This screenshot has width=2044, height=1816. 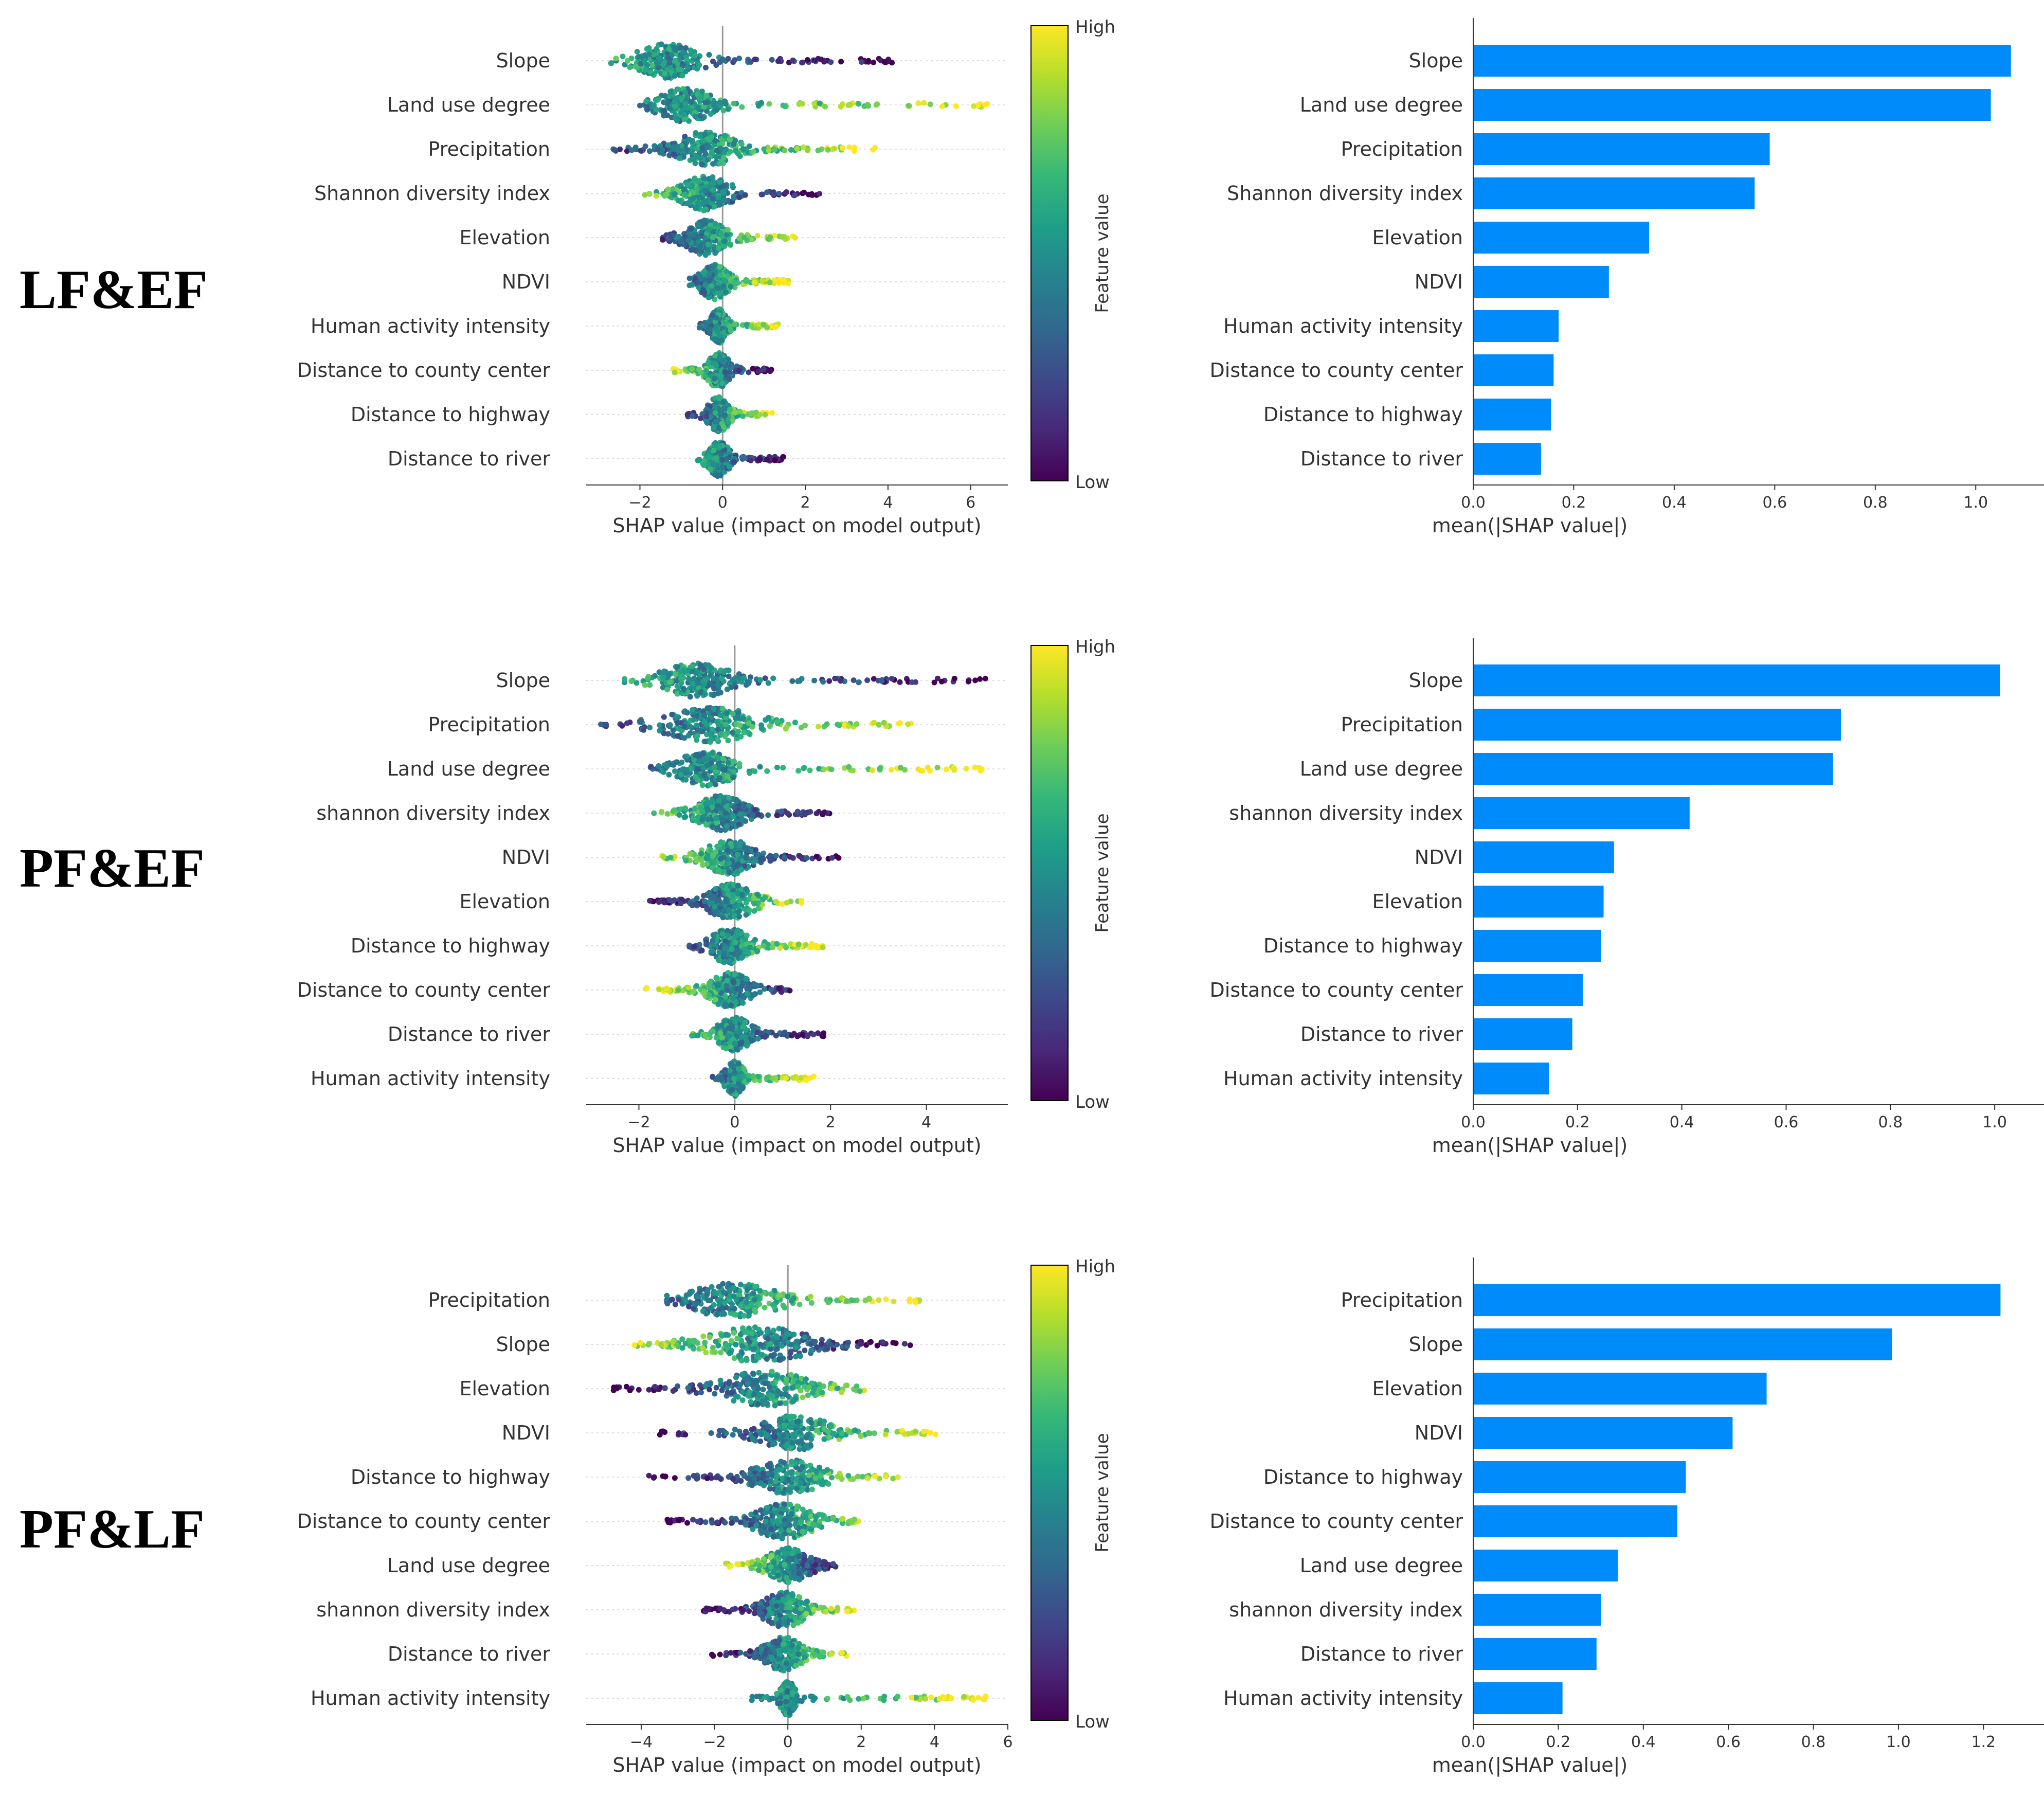 I want to click on lf-ef-beeswarm-x-tick-label: 2, so click(x=806, y=503).